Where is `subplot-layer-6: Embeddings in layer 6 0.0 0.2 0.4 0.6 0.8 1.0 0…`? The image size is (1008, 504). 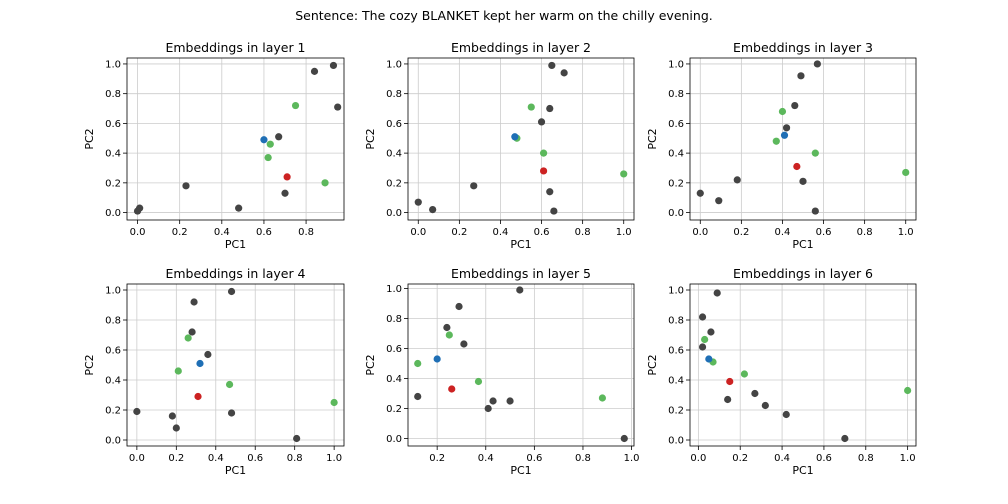 subplot-layer-6: Embeddings in layer 6 0.0 0.2 0.4 0.6 0.8 1.0 0… is located at coordinates (781, 371).